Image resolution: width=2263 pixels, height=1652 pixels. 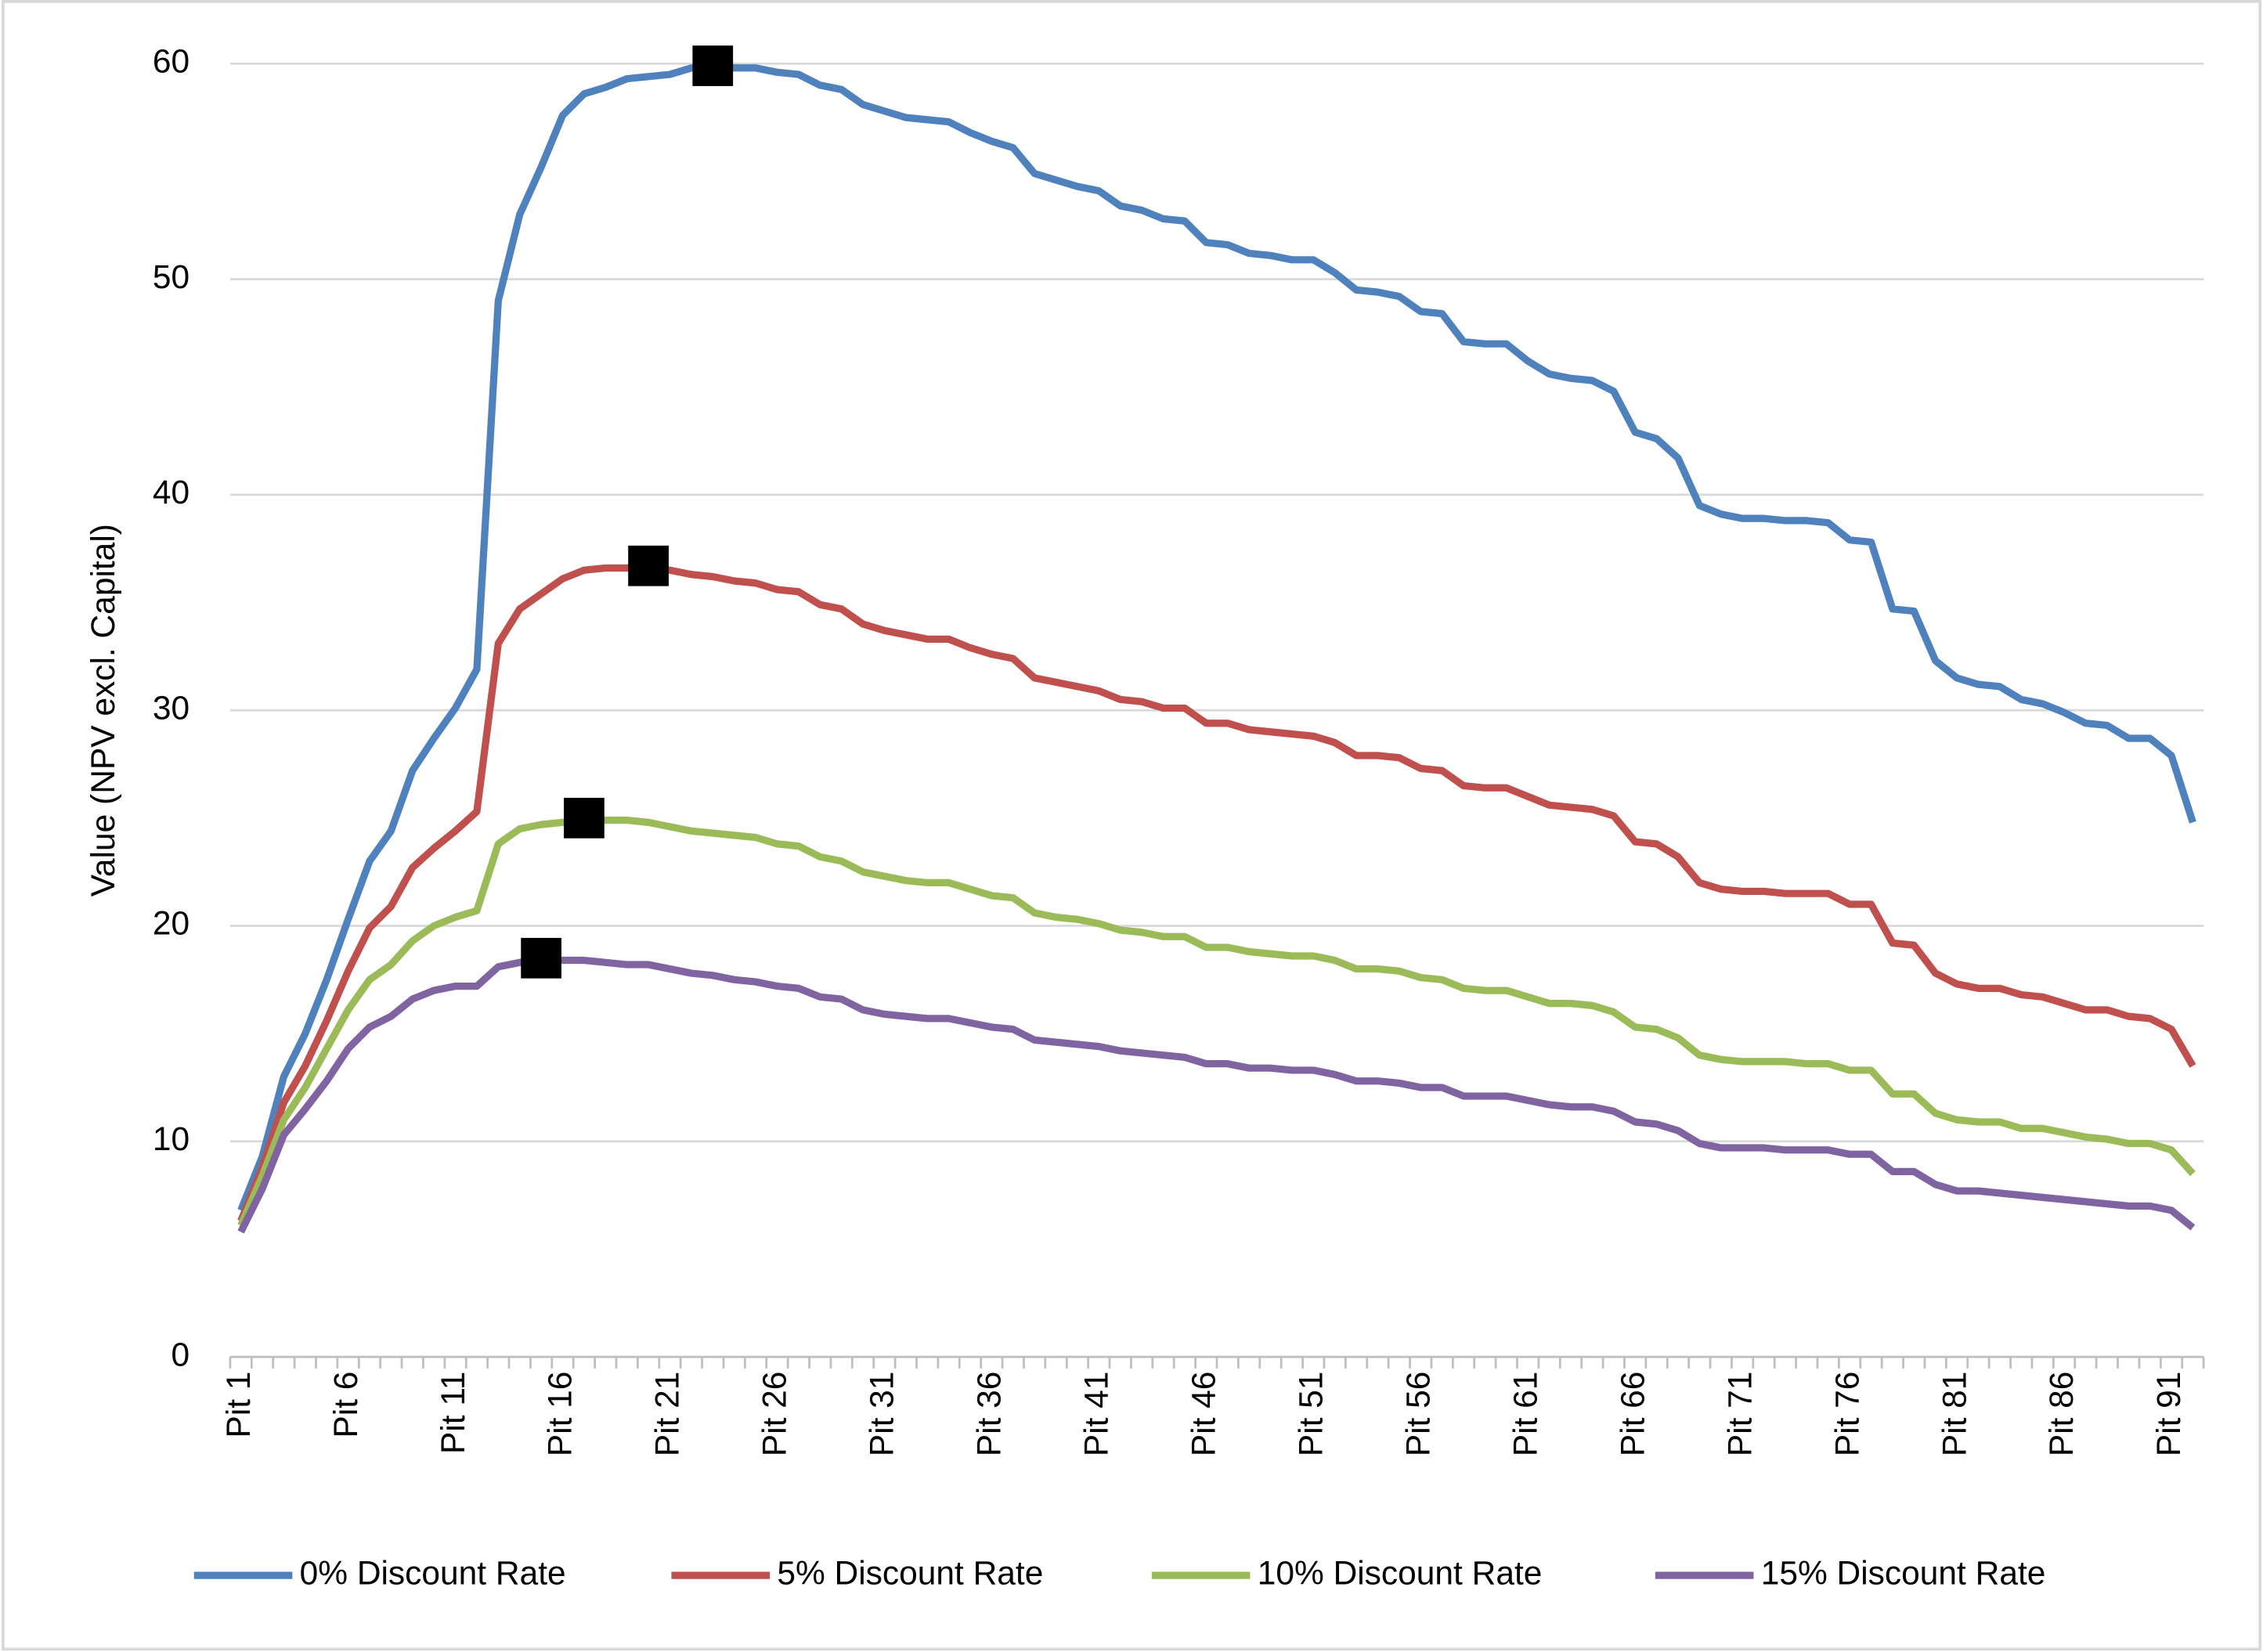 I want to click on y-tick-label: 0, so click(x=180, y=1354).